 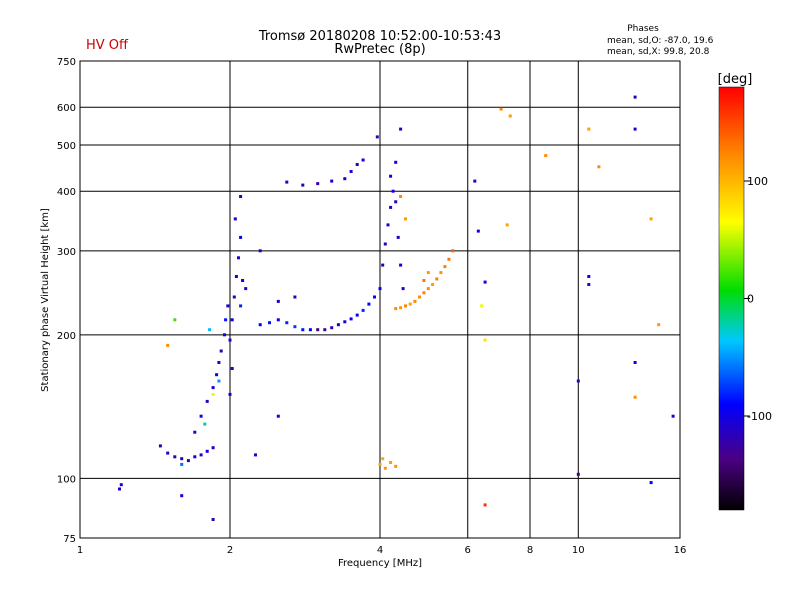 I want to click on colorbar-tick-label: 100, so click(x=757, y=181).